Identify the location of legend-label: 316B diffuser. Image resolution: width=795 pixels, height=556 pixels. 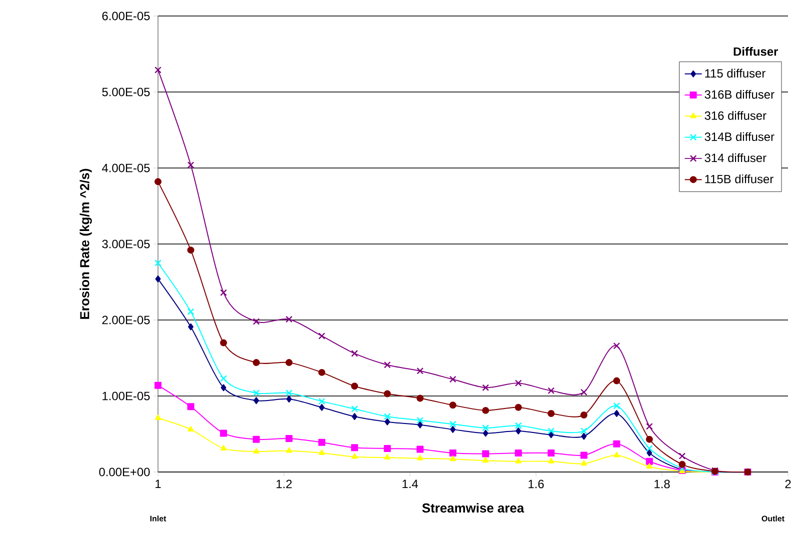
(739, 94).